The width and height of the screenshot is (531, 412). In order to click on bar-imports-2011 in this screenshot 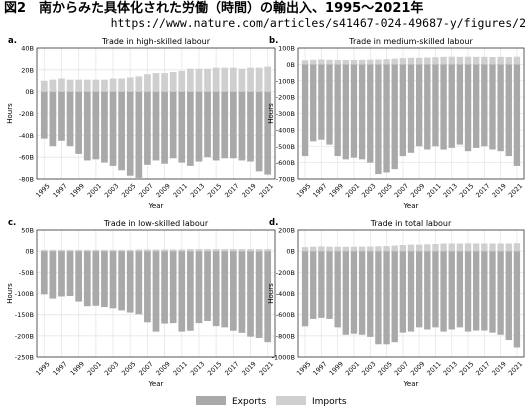, I will do `click(435, 247)`.